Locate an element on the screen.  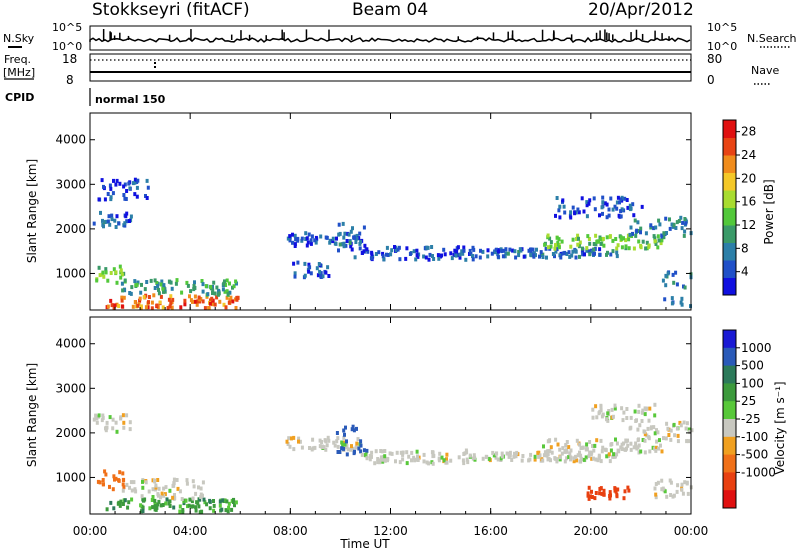
nsearch-label: N.Search is located at coordinates (772, 38).